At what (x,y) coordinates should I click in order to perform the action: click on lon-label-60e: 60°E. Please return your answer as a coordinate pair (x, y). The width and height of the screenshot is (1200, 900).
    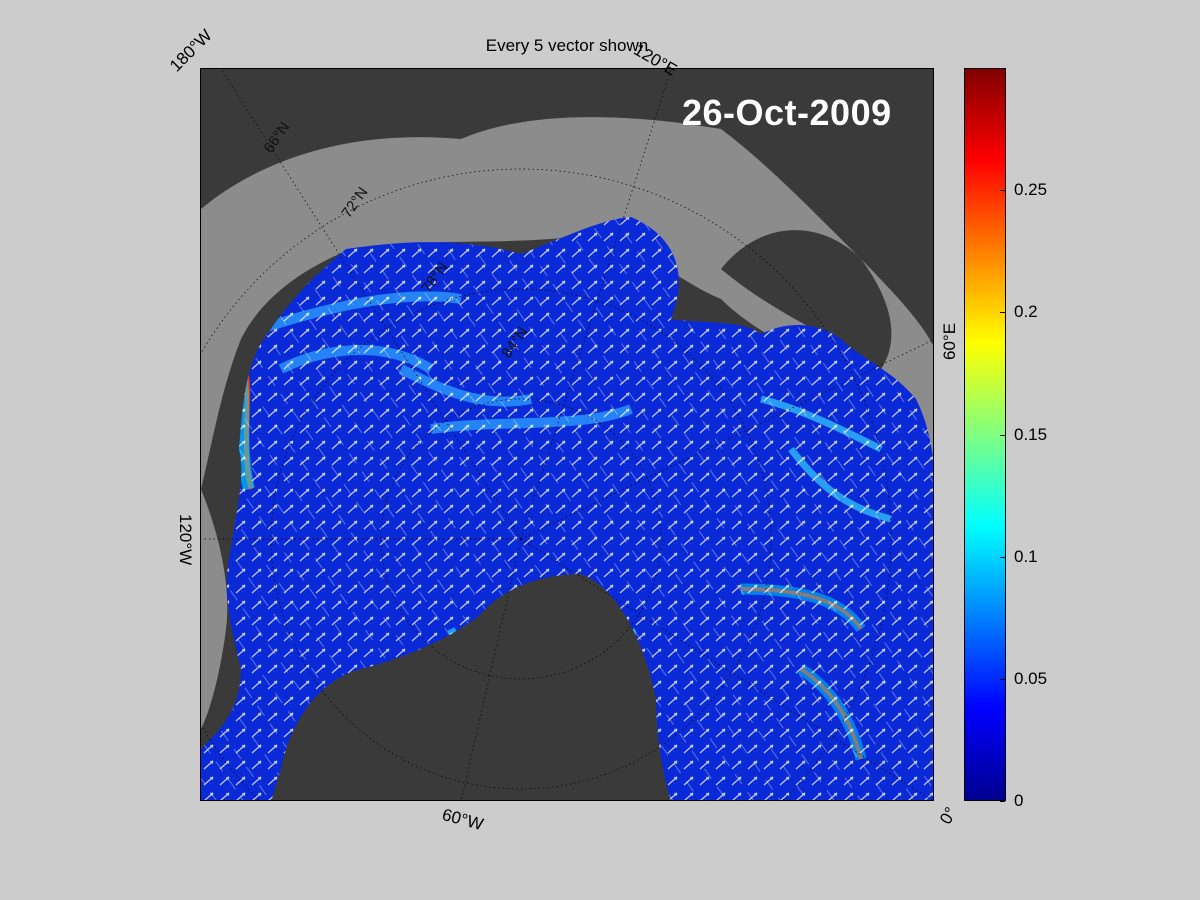
    Looking at the image, I should click on (949, 341).